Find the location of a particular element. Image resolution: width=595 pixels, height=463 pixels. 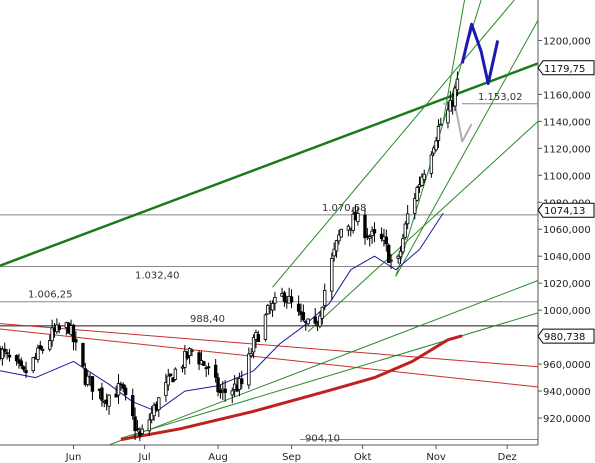

date-axis: Jun Jul Aug Sep Okt Nov Dez is located at coordinates (269, 453).